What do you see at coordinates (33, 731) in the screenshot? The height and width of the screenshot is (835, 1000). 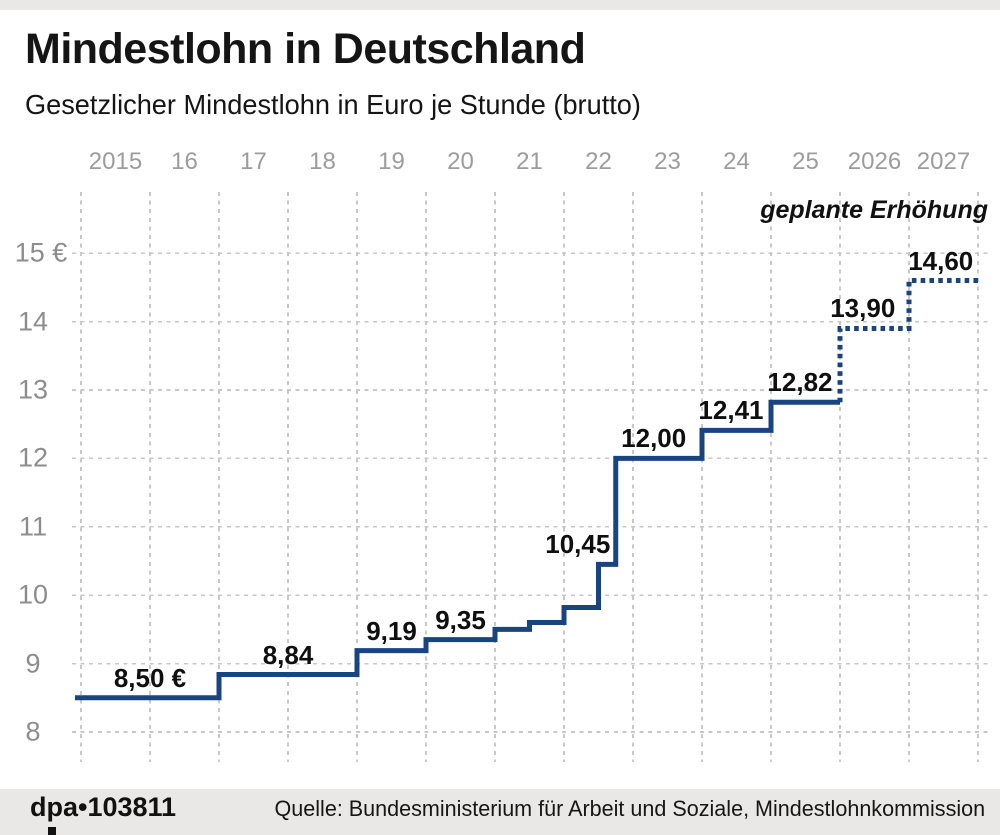 I see `y-axis-tick-label: 8` at bounding box center [33, 731].